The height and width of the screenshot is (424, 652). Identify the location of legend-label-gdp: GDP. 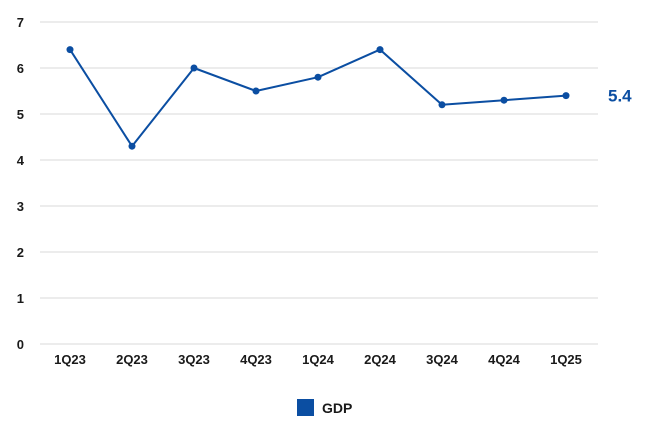
(337, 408).